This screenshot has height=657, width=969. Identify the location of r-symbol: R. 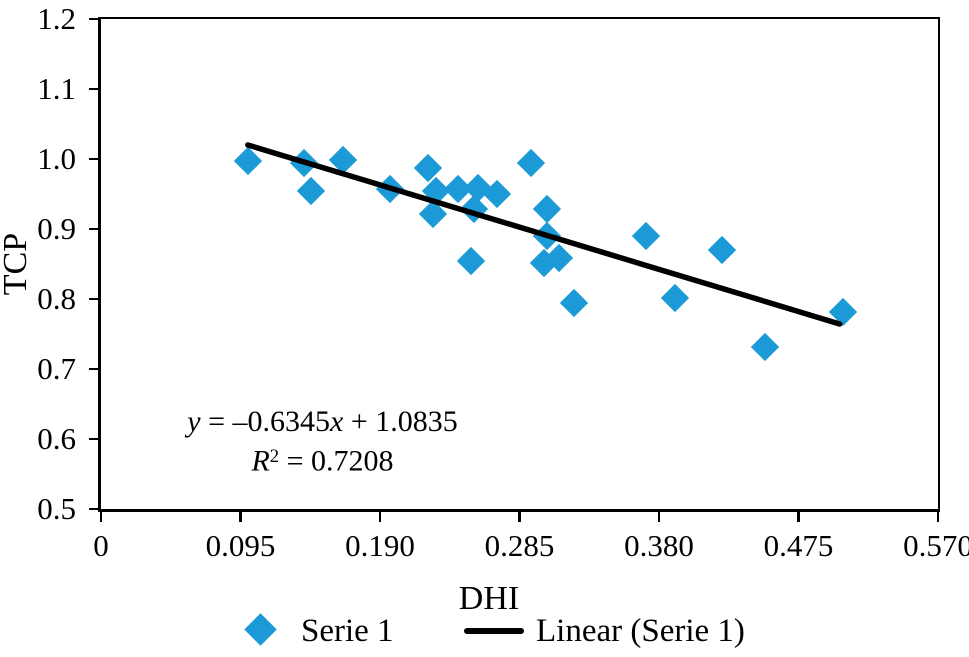
(260, 461).